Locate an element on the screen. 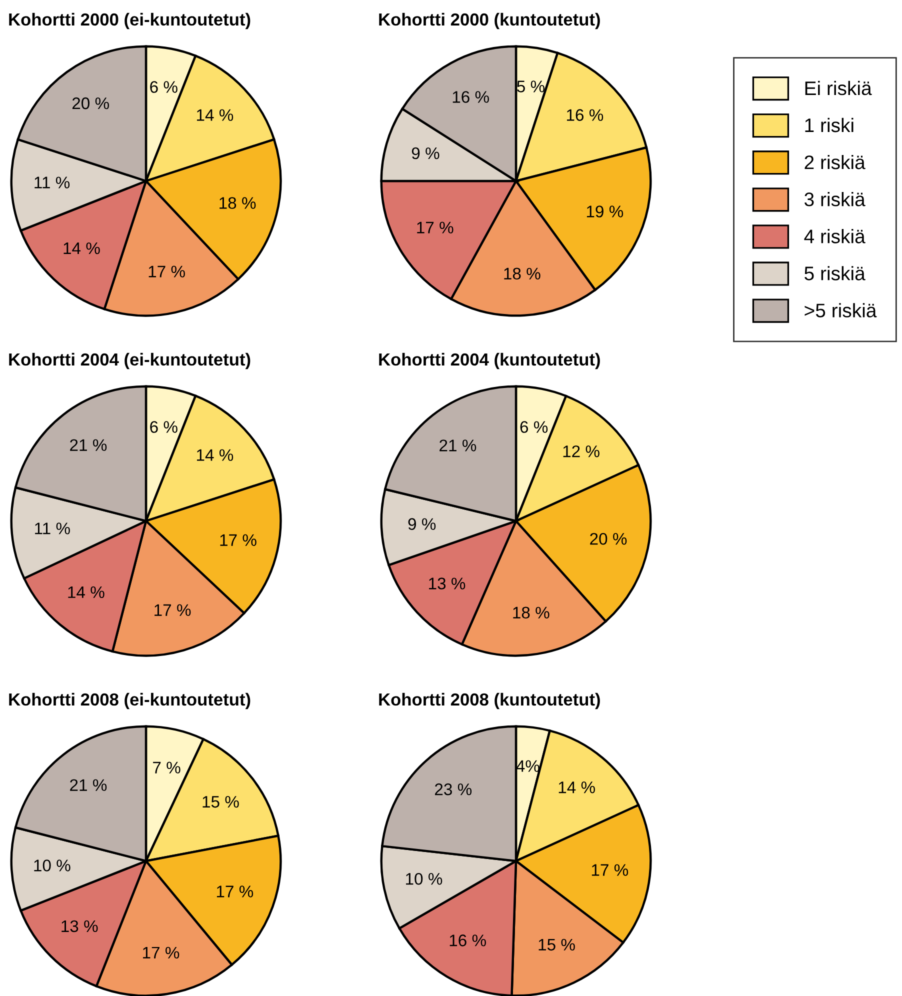  legend-label: Ei riskiä is located at coordinates (838, 88).